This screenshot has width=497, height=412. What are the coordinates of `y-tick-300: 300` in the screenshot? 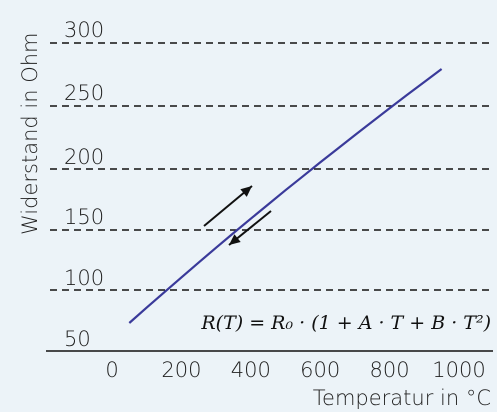 It's located at (84, 30).